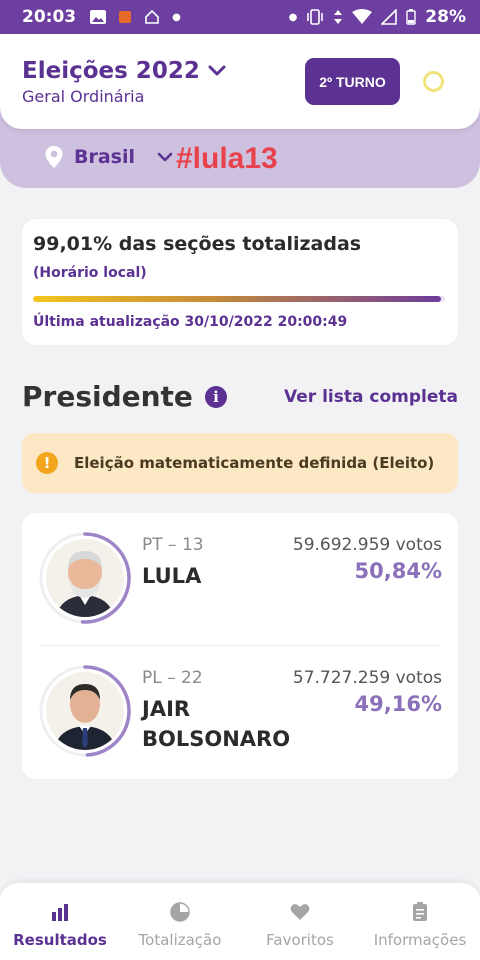 The width and height of the screenshot is (480, 960). I want to click on candidate-votes: 57.727.259 votos, so click(367, 678).